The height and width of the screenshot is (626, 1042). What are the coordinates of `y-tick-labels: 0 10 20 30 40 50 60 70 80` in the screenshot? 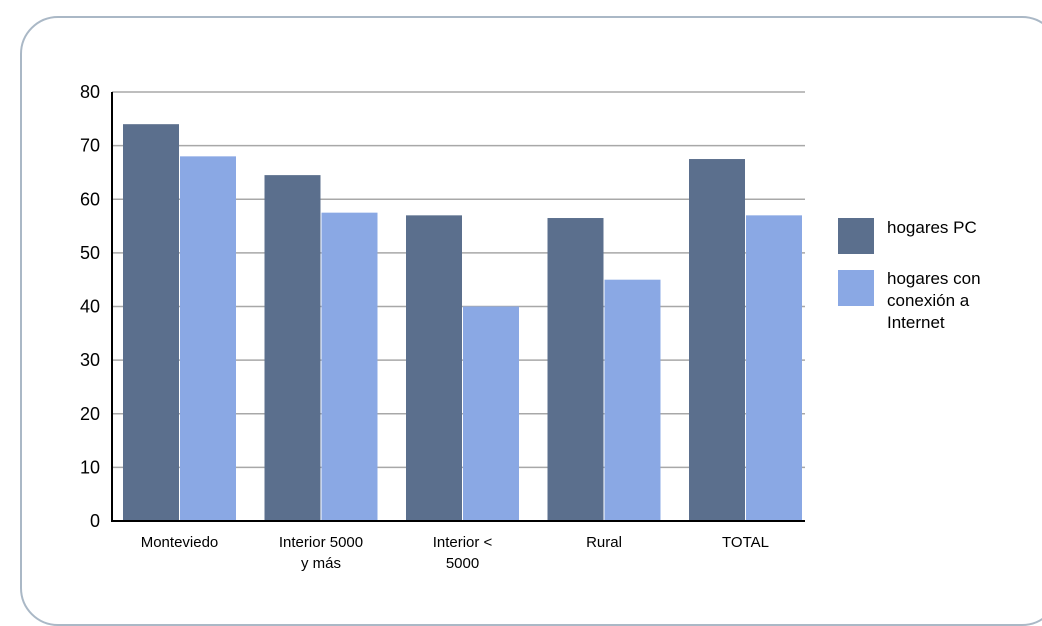 It's located at (90, 306).